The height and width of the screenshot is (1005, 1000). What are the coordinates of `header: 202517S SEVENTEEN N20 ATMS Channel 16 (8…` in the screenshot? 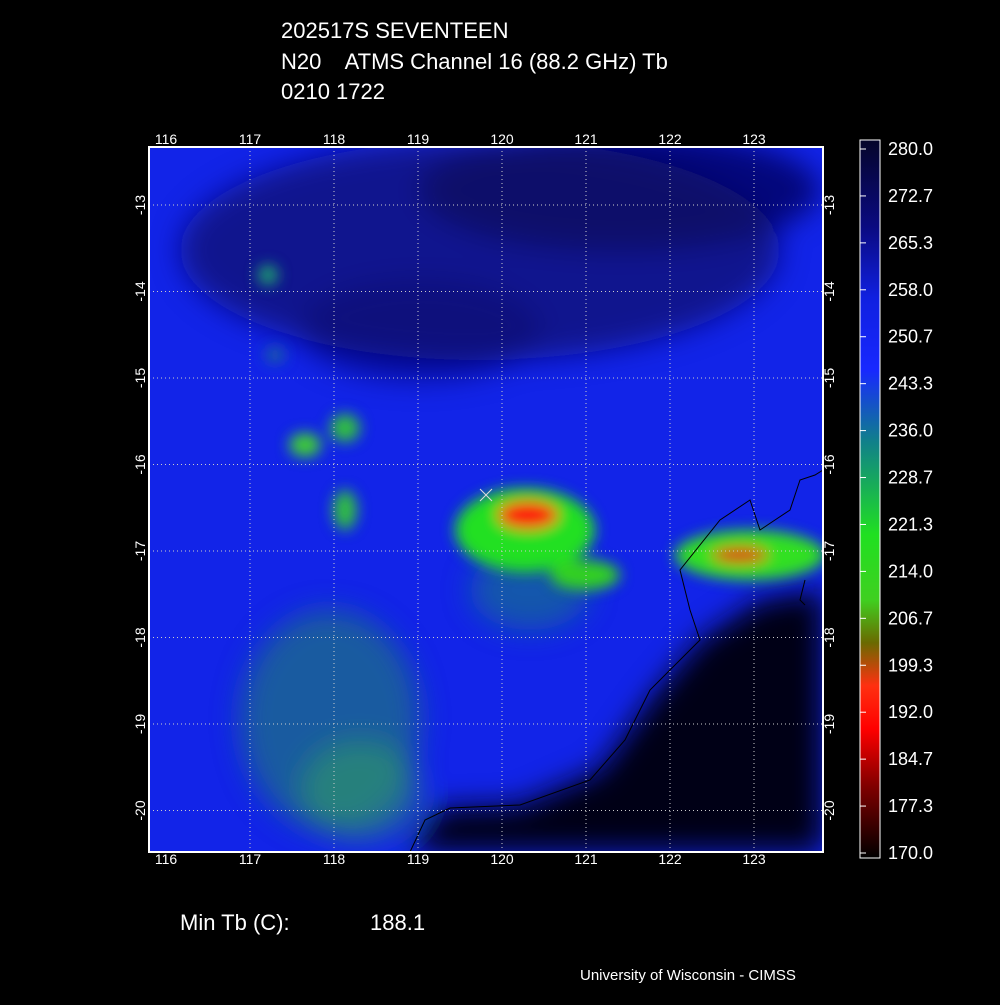 It's located at (474, 61).